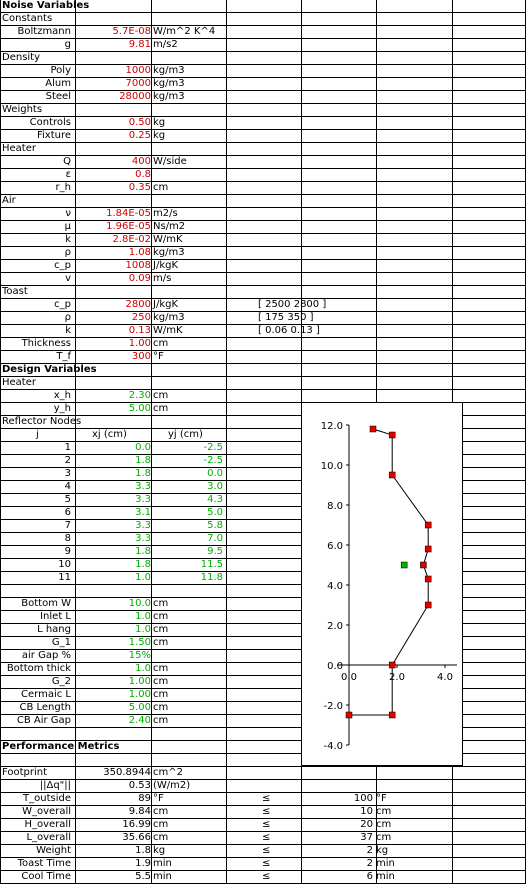 The image size is (526, 884). What do you see at coordinates (53, 135) in the screenshot?
I see `weight-1-label: Fixture` at bounding box center [53, 135].